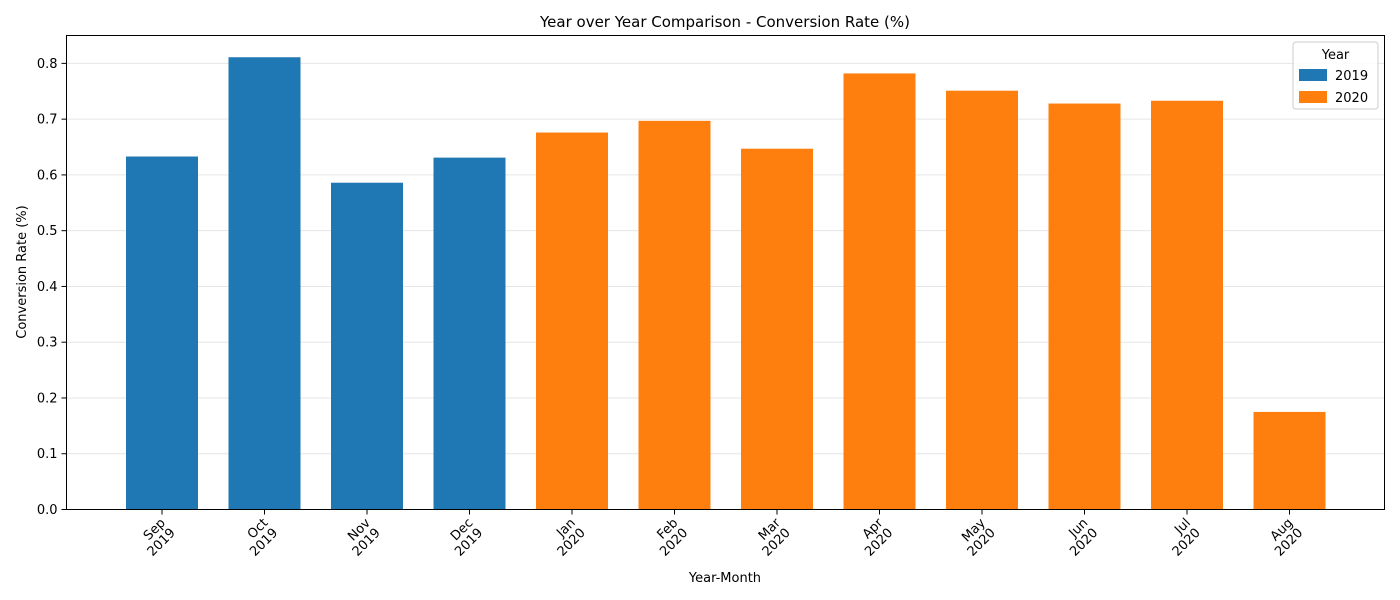 This screenshot has width=1400, height=600. I want to click on y-tick-label: 0.4, so click(47, 287).